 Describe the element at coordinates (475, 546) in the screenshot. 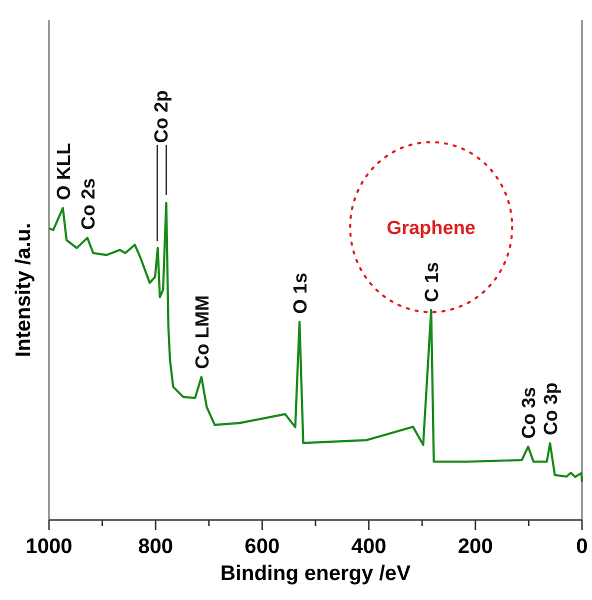

I see `x-tick-label: 200` at that location.